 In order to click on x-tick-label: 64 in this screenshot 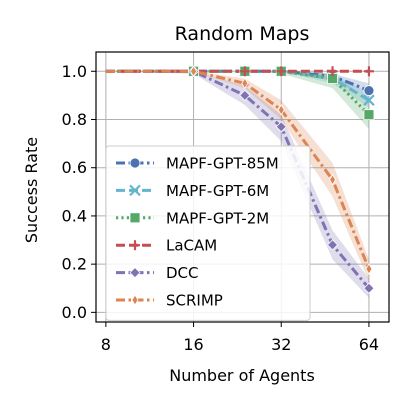, I will do `click(369, 344)`.